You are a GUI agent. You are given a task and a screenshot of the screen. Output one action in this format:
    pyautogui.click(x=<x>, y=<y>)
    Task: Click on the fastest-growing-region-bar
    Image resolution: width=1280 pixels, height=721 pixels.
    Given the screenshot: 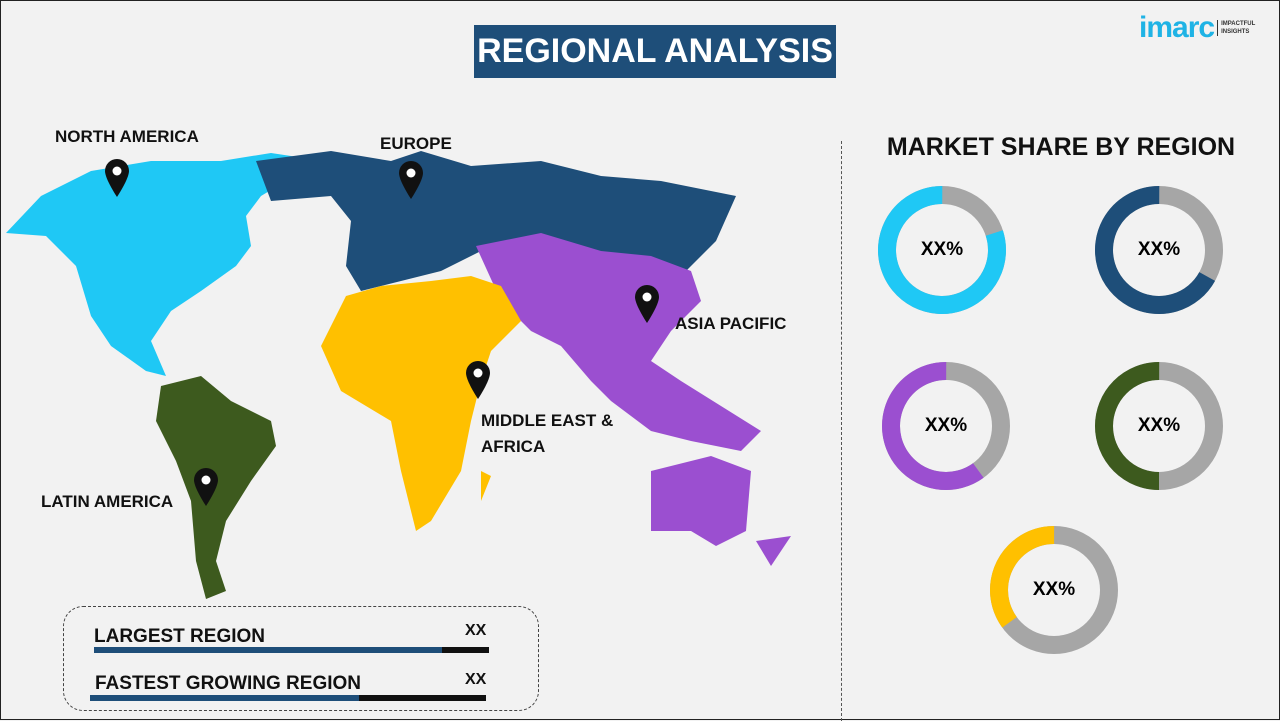 What is the action you would take?
    pyautogui.click(x=288, y=698)
    